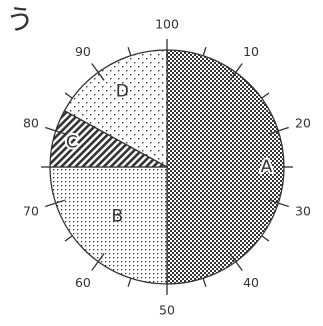 This screenshot has width=323, height=326. What do you see at coordinates (31, 211) in the screenshot?
I see `tick-label: 70` at bounding box center [31, 211].